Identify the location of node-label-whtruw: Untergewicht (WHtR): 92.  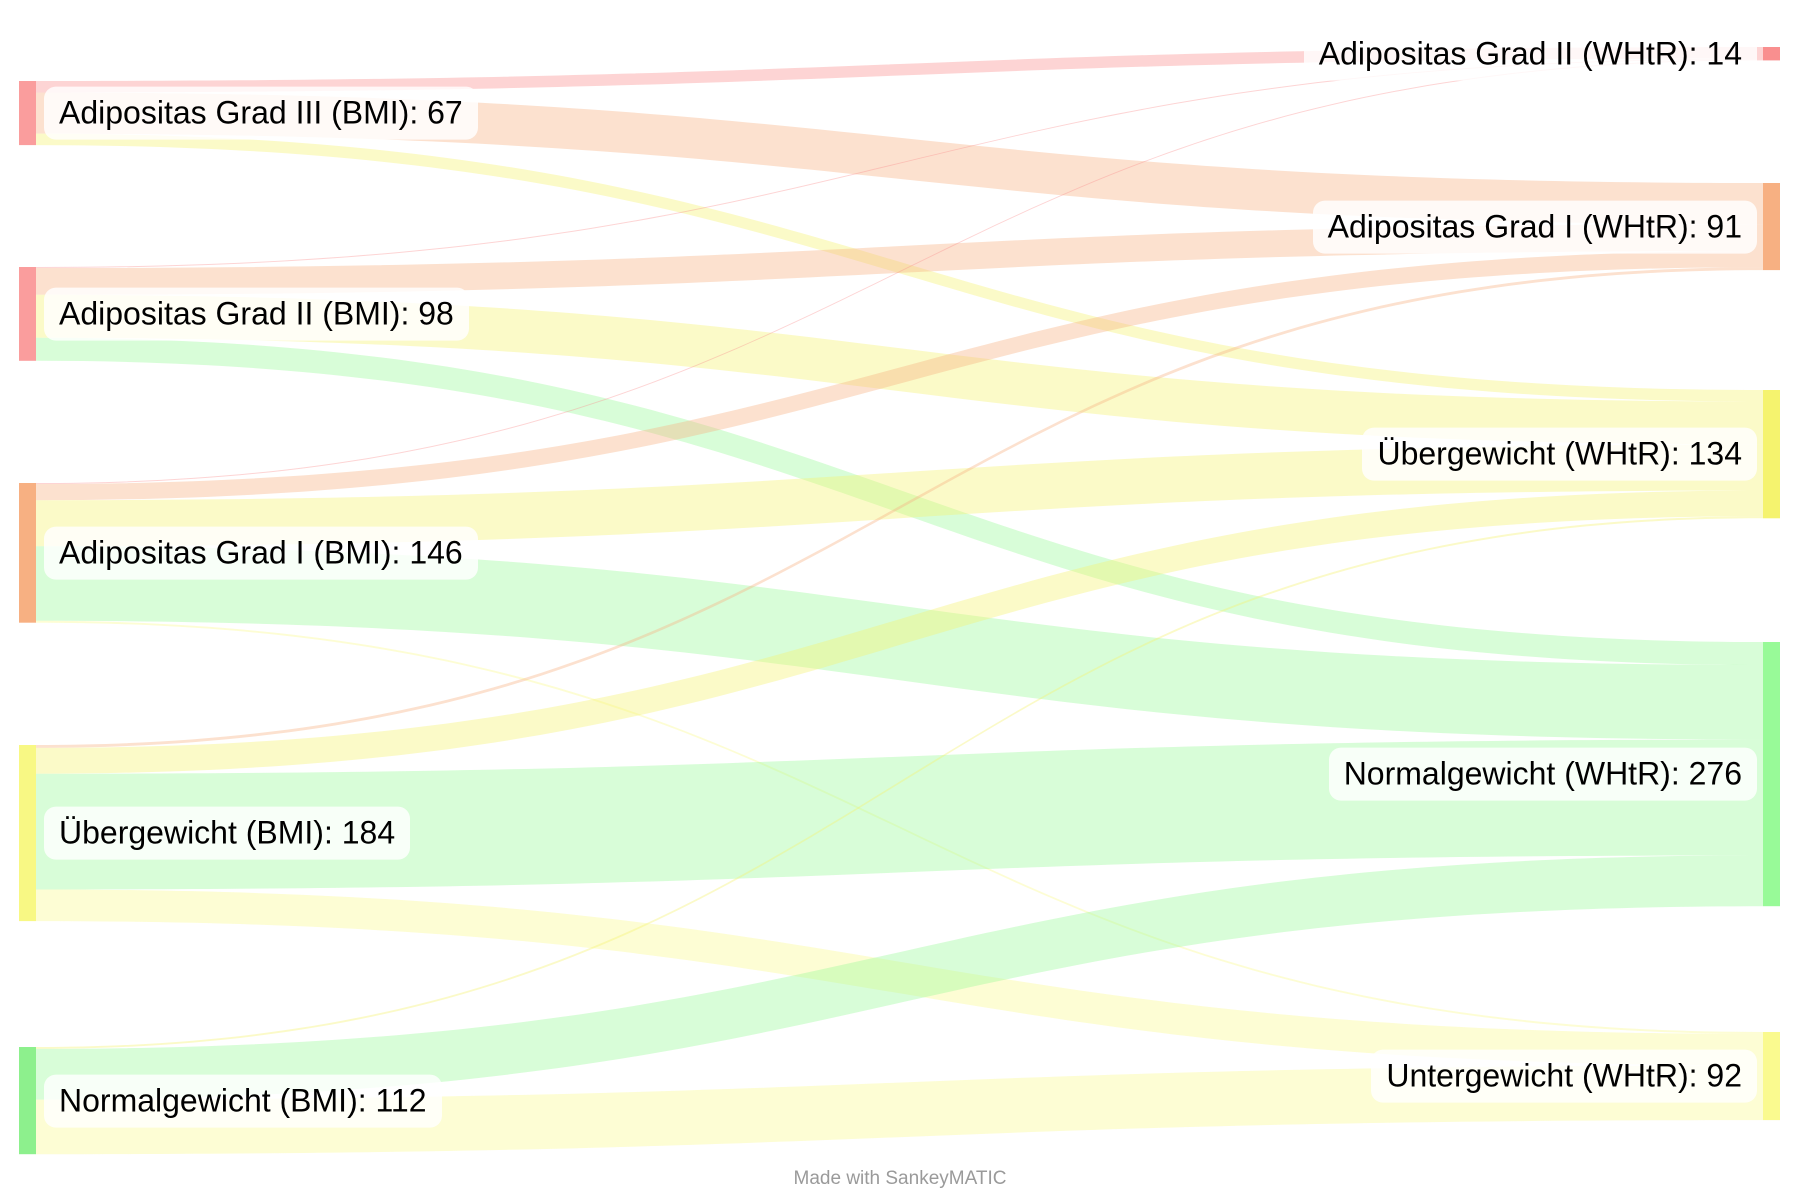
(1564, 1076).